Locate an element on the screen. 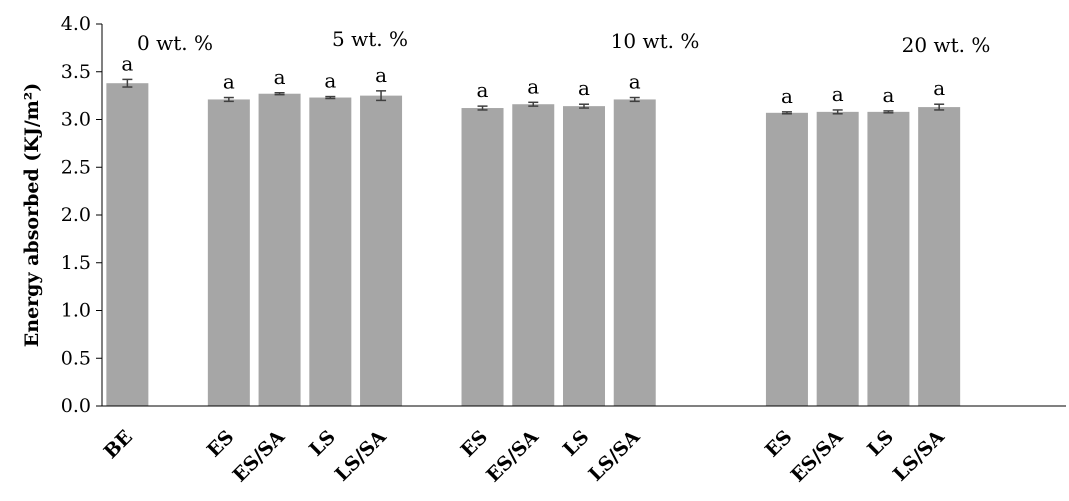 This screenshot has width=1069, height=501. group-label: 5 wt. % is located at coordinates (370, 39).